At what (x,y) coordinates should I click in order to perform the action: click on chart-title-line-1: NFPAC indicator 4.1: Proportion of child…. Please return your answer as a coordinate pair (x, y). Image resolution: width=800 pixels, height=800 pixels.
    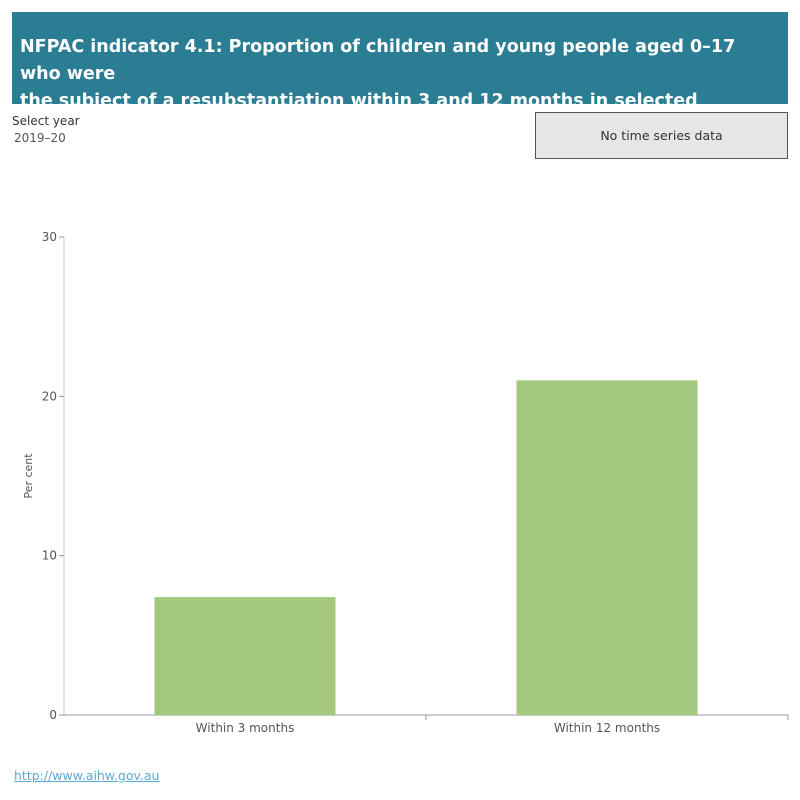
    Looking at the image, I should click on (378, 60).